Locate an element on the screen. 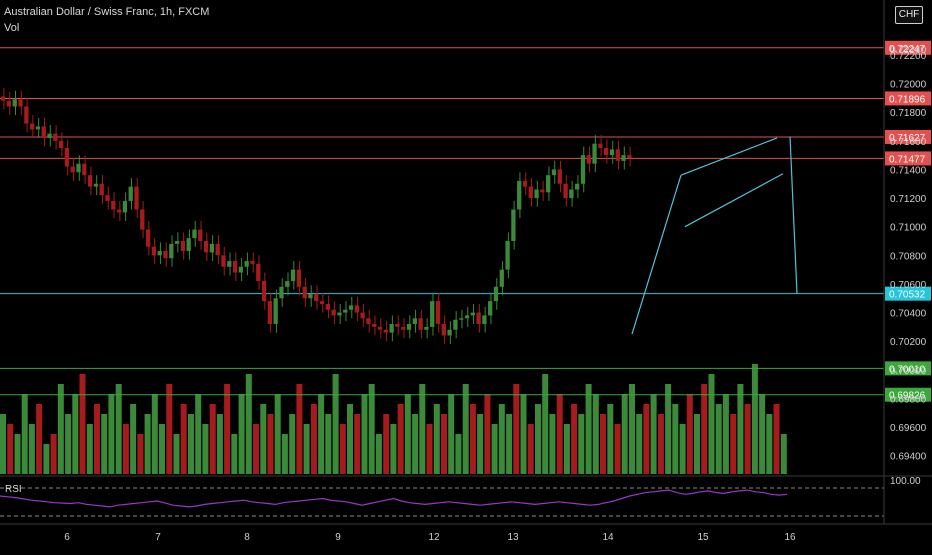  rsi-indicator-label: RSI is located at coordinates (13, 489).